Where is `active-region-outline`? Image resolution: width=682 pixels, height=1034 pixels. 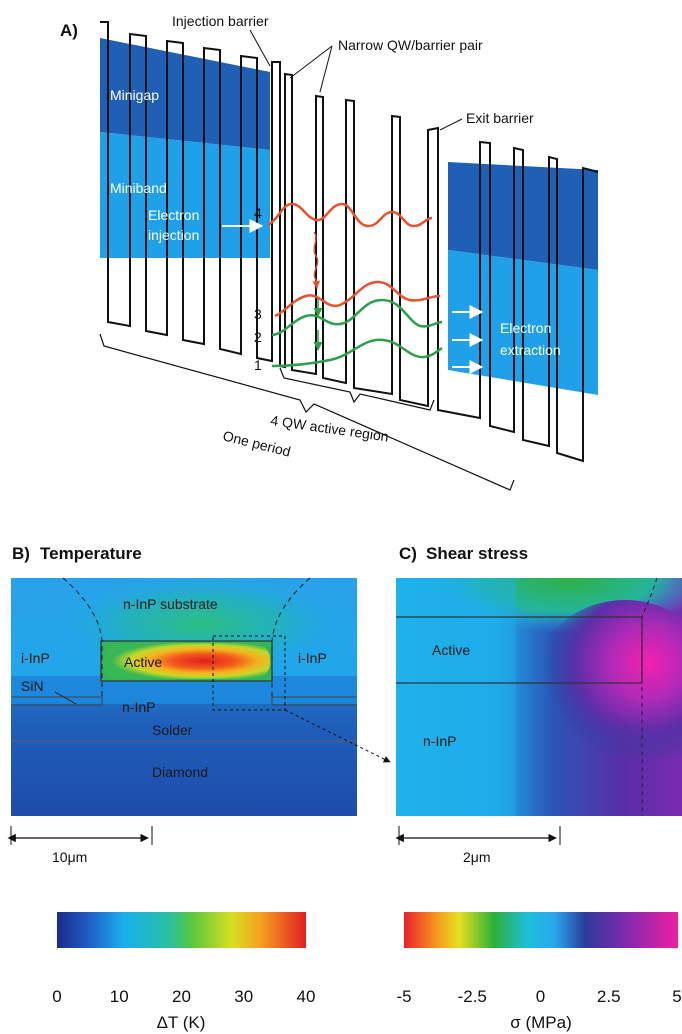
active-region-outline is located at coordinates (186, 661).